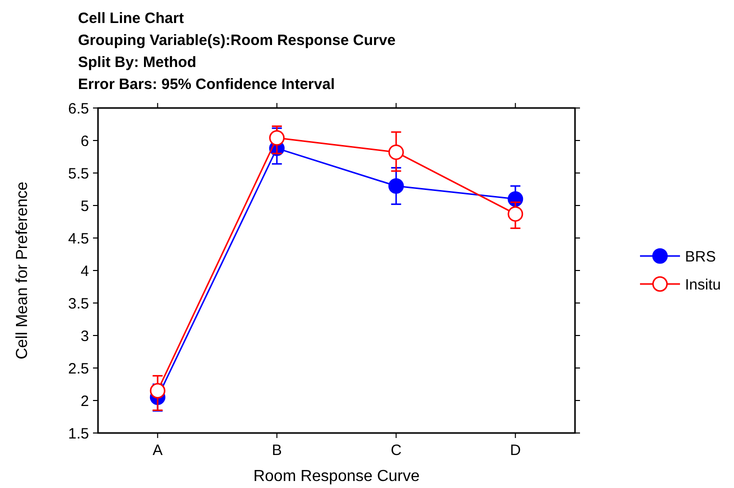 This screenshot has height=488, width=734. Describe the element at coordinates (78, 433) in the screenshot. I see `y-tick-label: 1.5` at that location.